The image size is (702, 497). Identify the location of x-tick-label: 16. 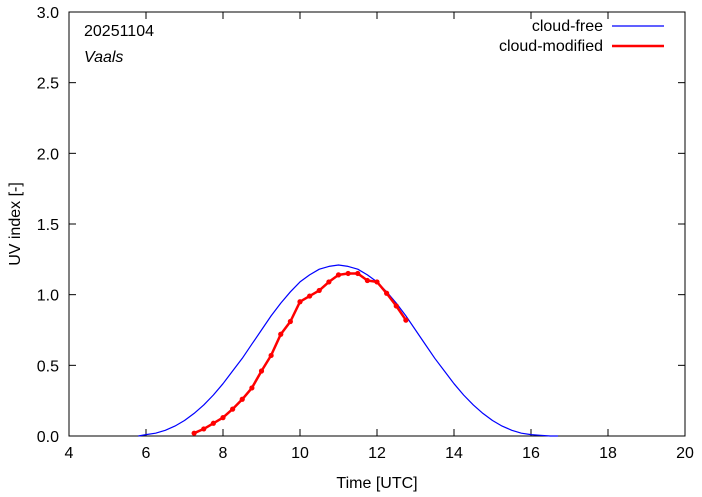
(531, 453).